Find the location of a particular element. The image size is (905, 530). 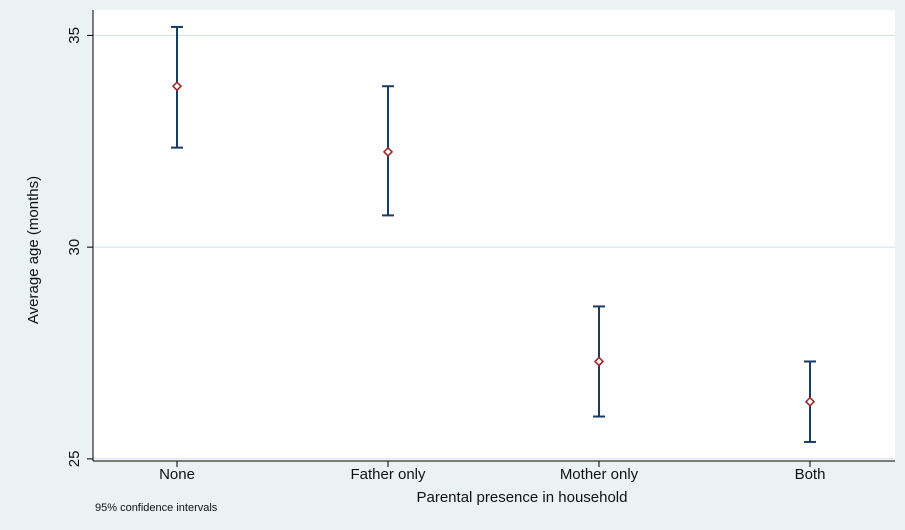

y-tick-label-30: 30 is located at coordinates (74, 247).